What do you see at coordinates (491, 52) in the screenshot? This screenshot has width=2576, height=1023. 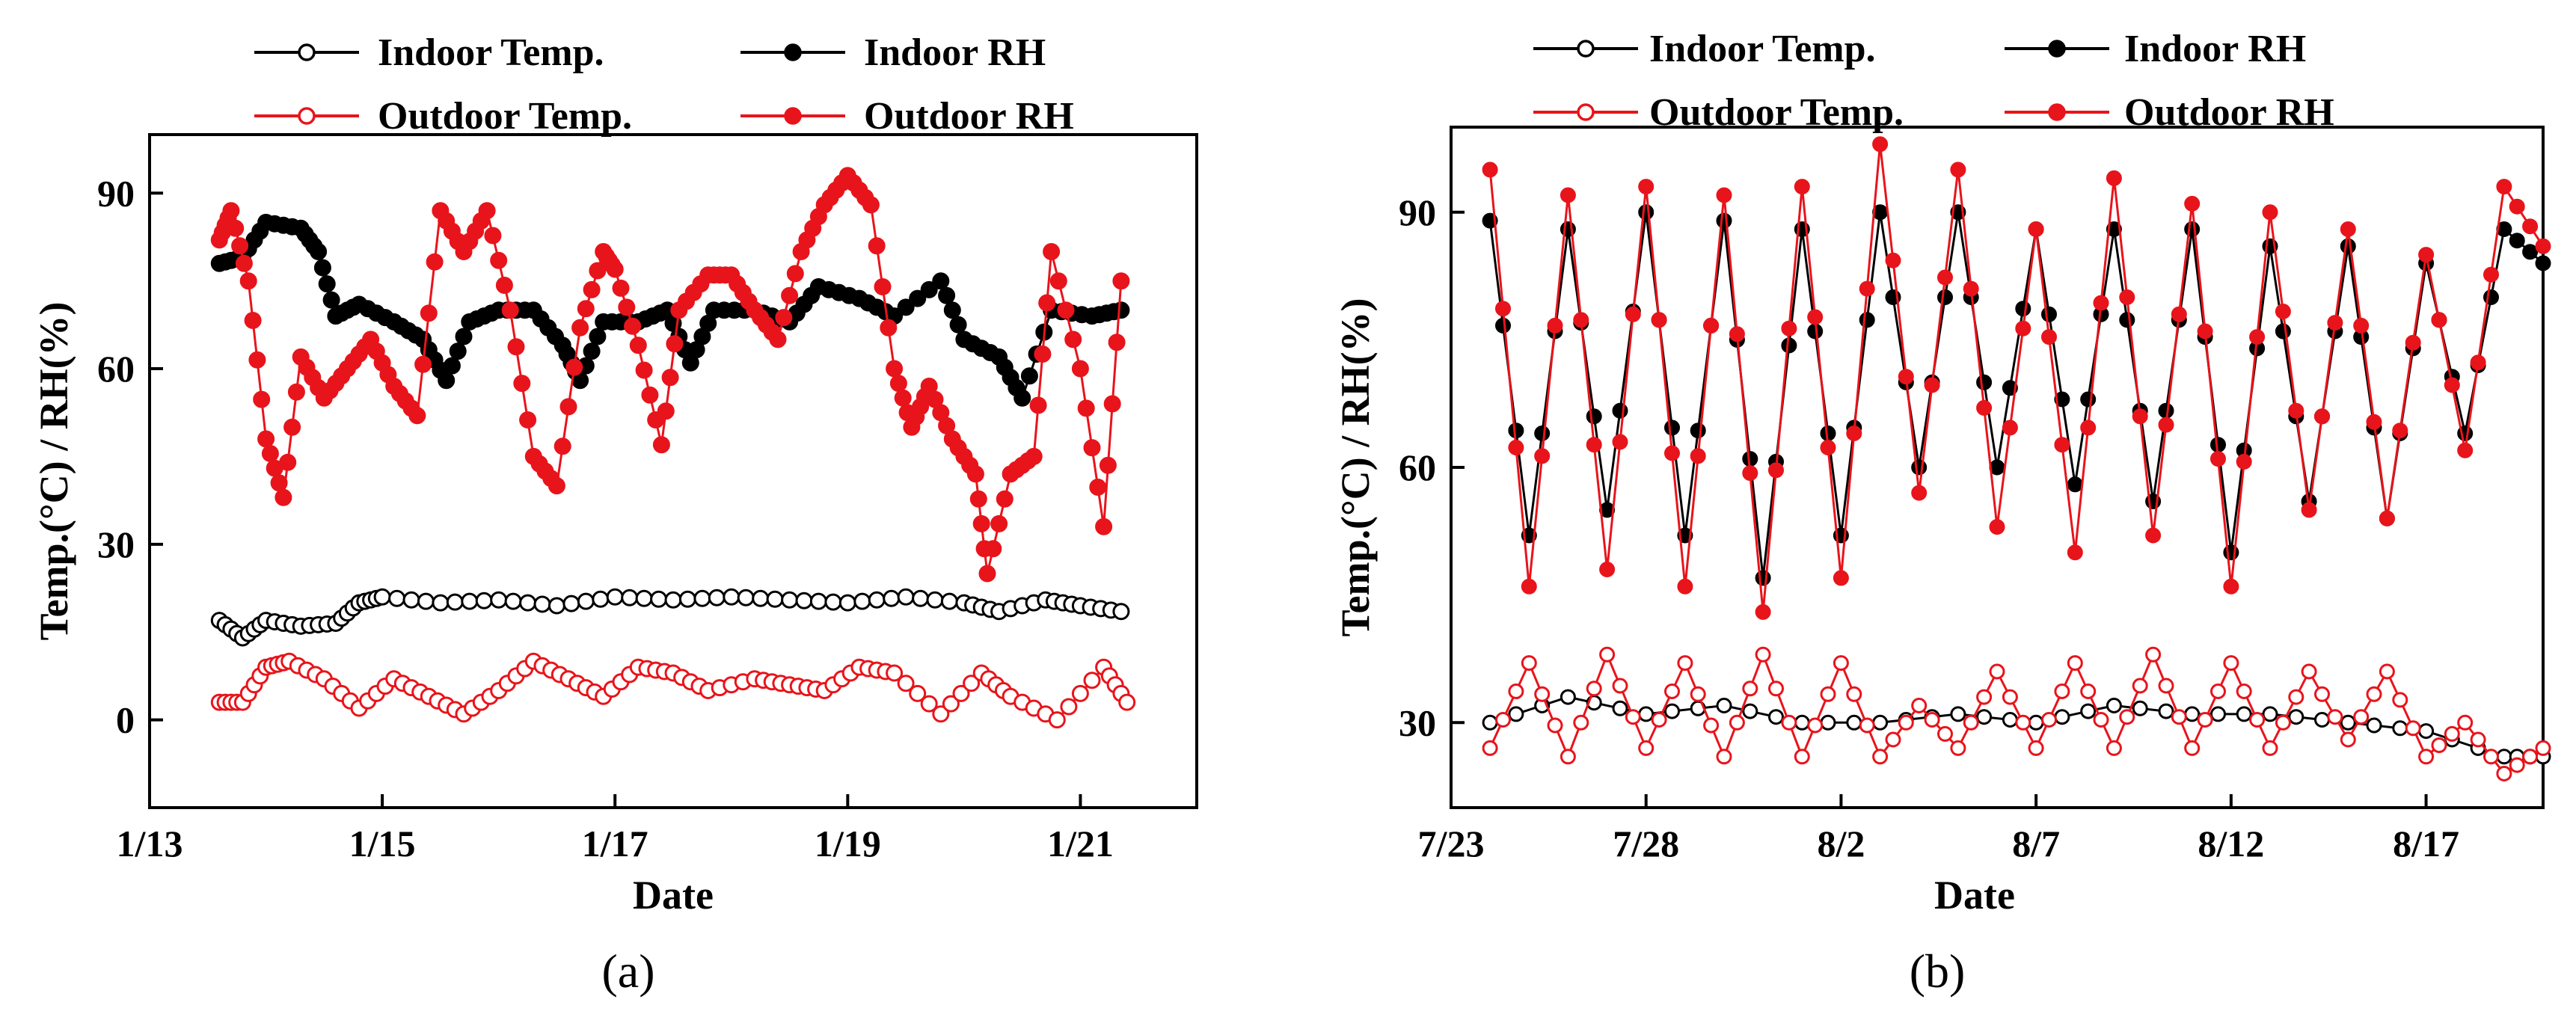 I see `legend-label-indoor-temp: Indoor Temp.` at bounding box center [491, 52].